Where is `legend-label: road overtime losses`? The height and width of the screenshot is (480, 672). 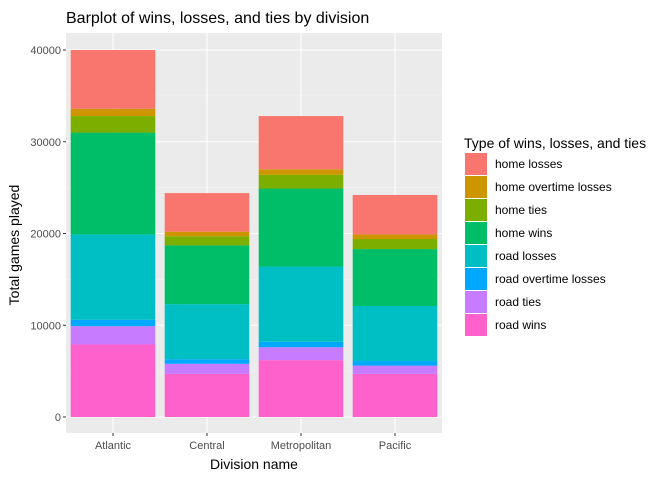
legend-label: road overtime losses is located at coordinates (550, 279).